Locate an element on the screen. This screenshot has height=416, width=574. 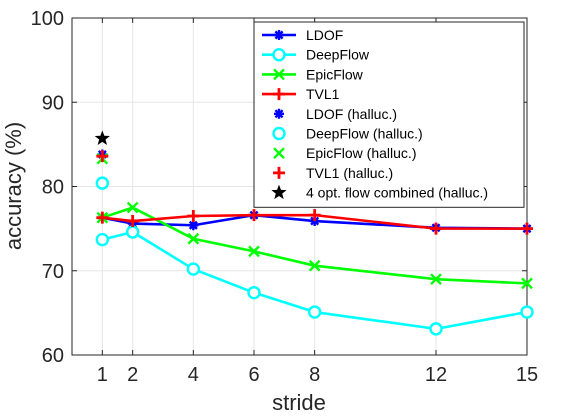
legend-label: EpicFlow (halluc.) is located at coordinates (361, 153).